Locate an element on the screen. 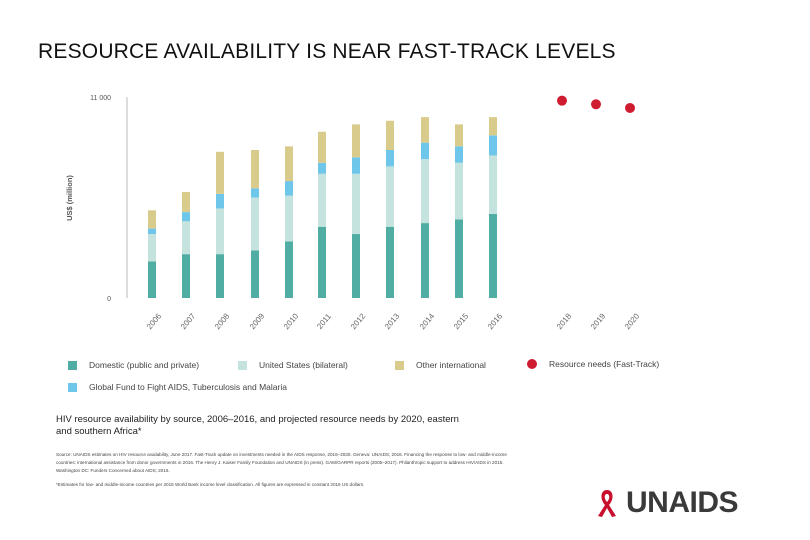  y-tick-label: 0 is located at coordinates (109, 299).